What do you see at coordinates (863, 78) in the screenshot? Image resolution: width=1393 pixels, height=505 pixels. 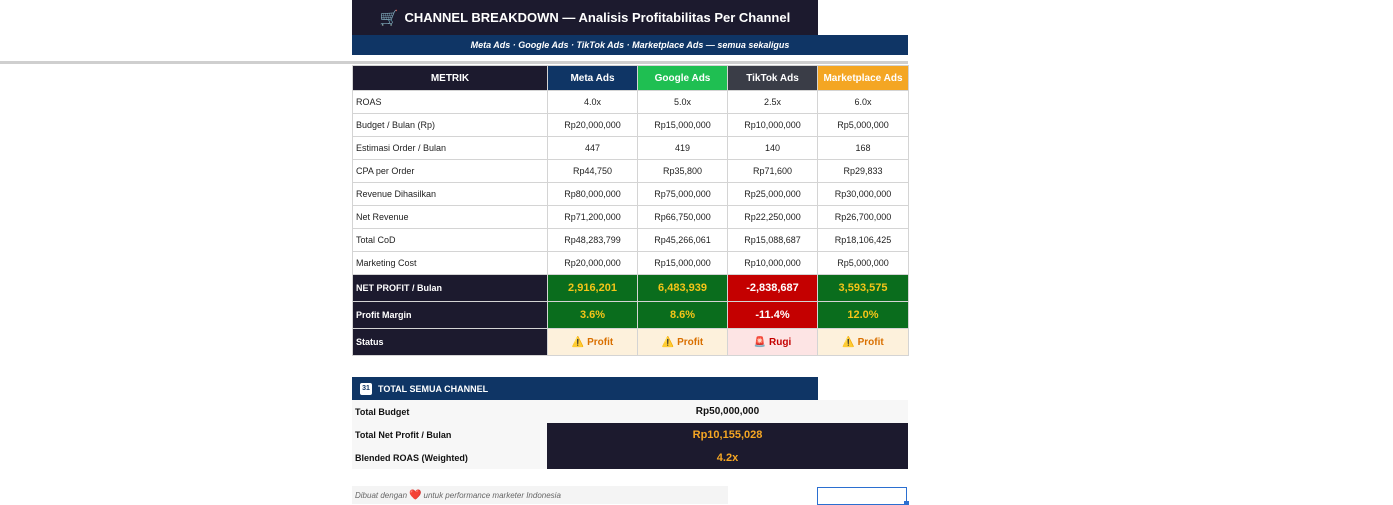 I see `column-header-marketplace-ads: Marketplace Ads` at bounding box center [863, 78].